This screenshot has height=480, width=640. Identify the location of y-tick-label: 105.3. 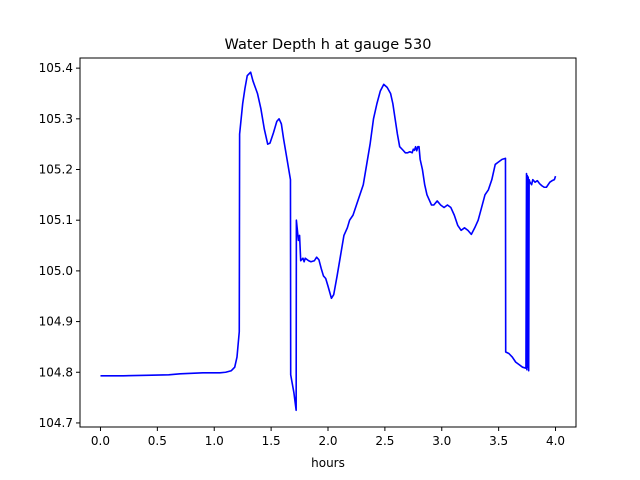
(56, 119).